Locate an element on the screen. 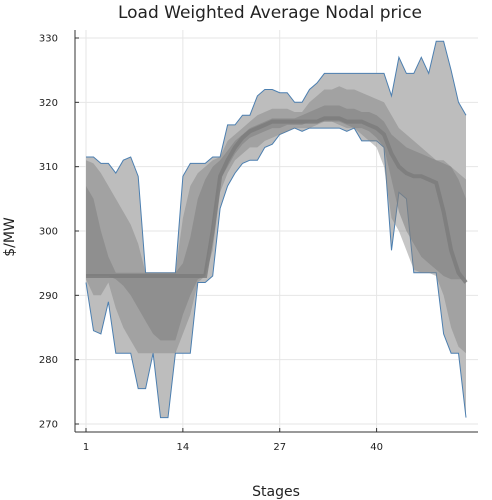 Image resolution: width=492 pixels, height=500 pixels. x-tick-label: 1 is located at coordinates (86, 447).